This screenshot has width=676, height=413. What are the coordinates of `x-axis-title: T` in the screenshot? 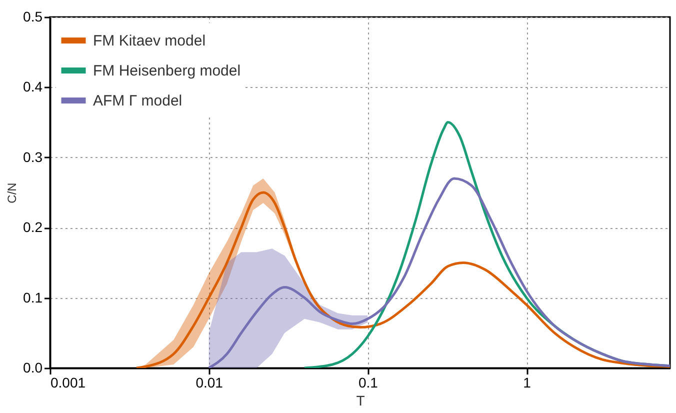 It's located at (361, 400).